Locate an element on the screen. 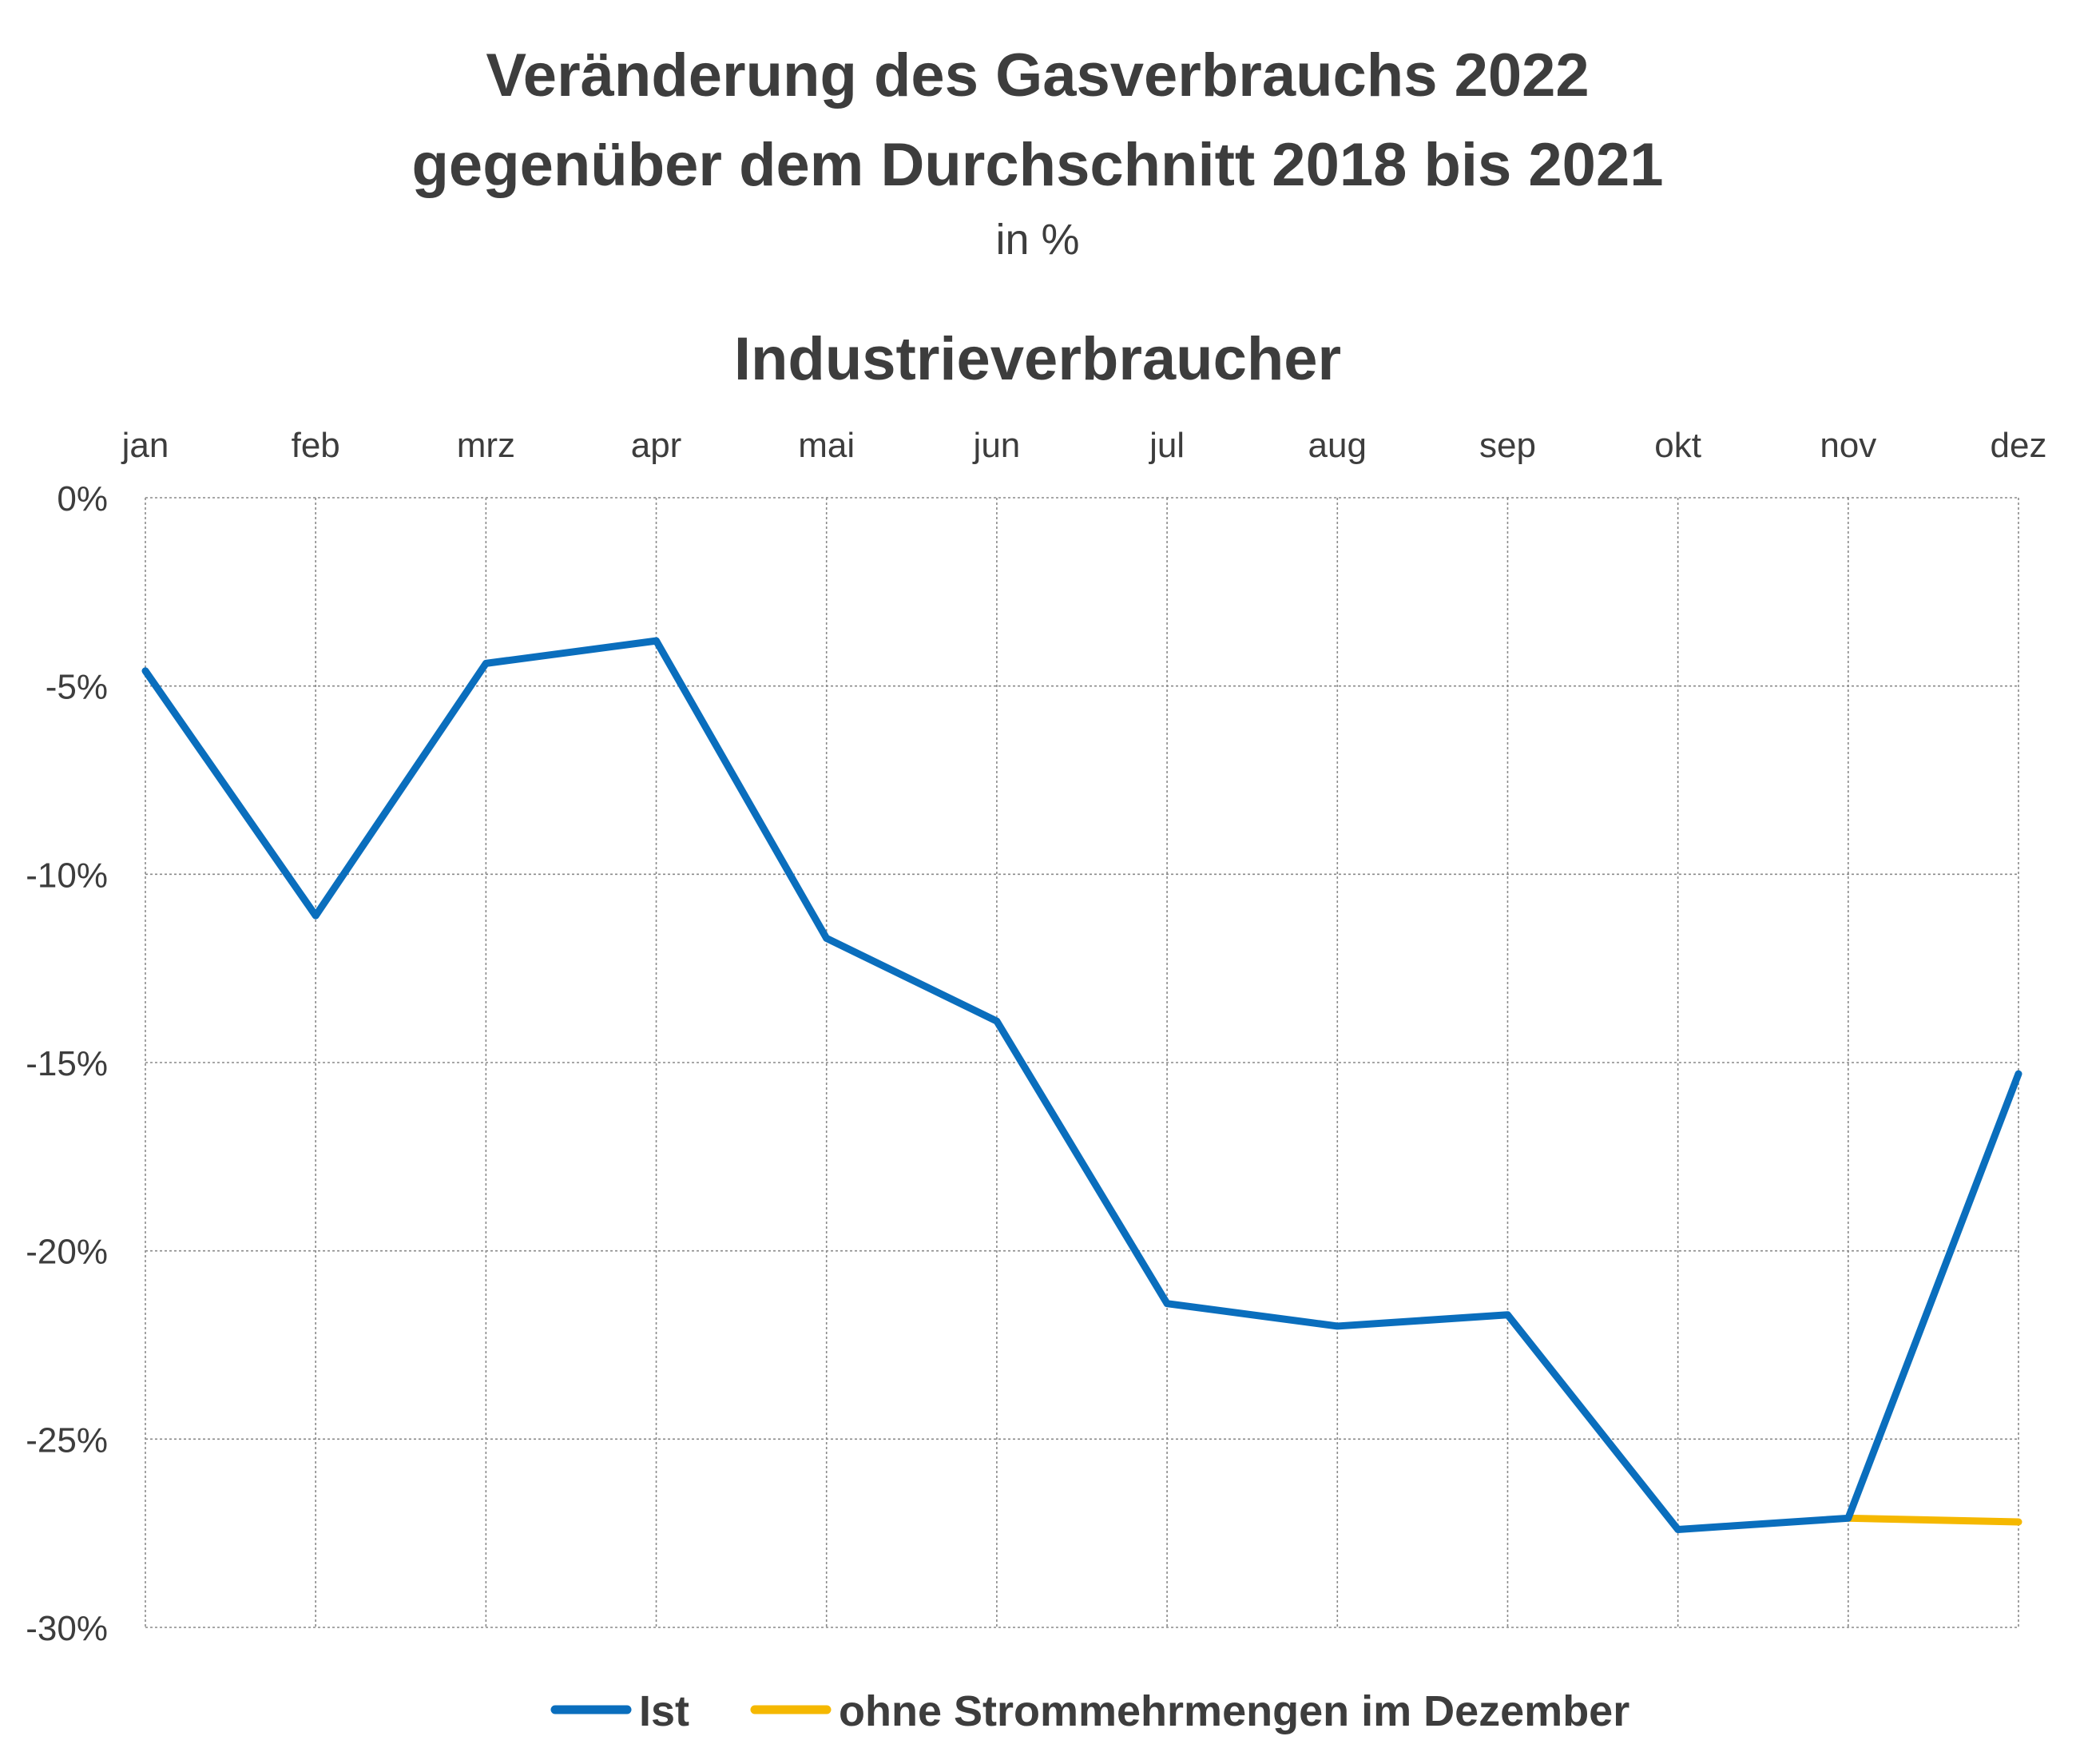 The width and height of the screenshot is (2076, 1764). y-tick-label: 0% is located at coordinates (82, 498).